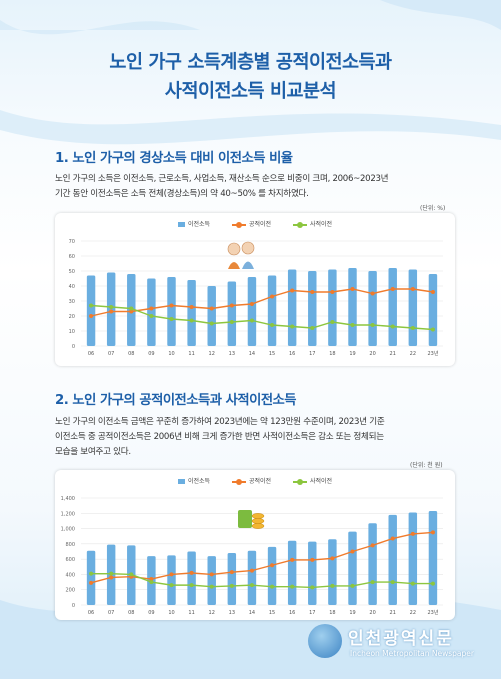 This screenshot has height=679, width=501. What do you see at coordinates (292, 354) in the screenshot?
I see `x-tick-label: 16` at bounding box center [292, 354].